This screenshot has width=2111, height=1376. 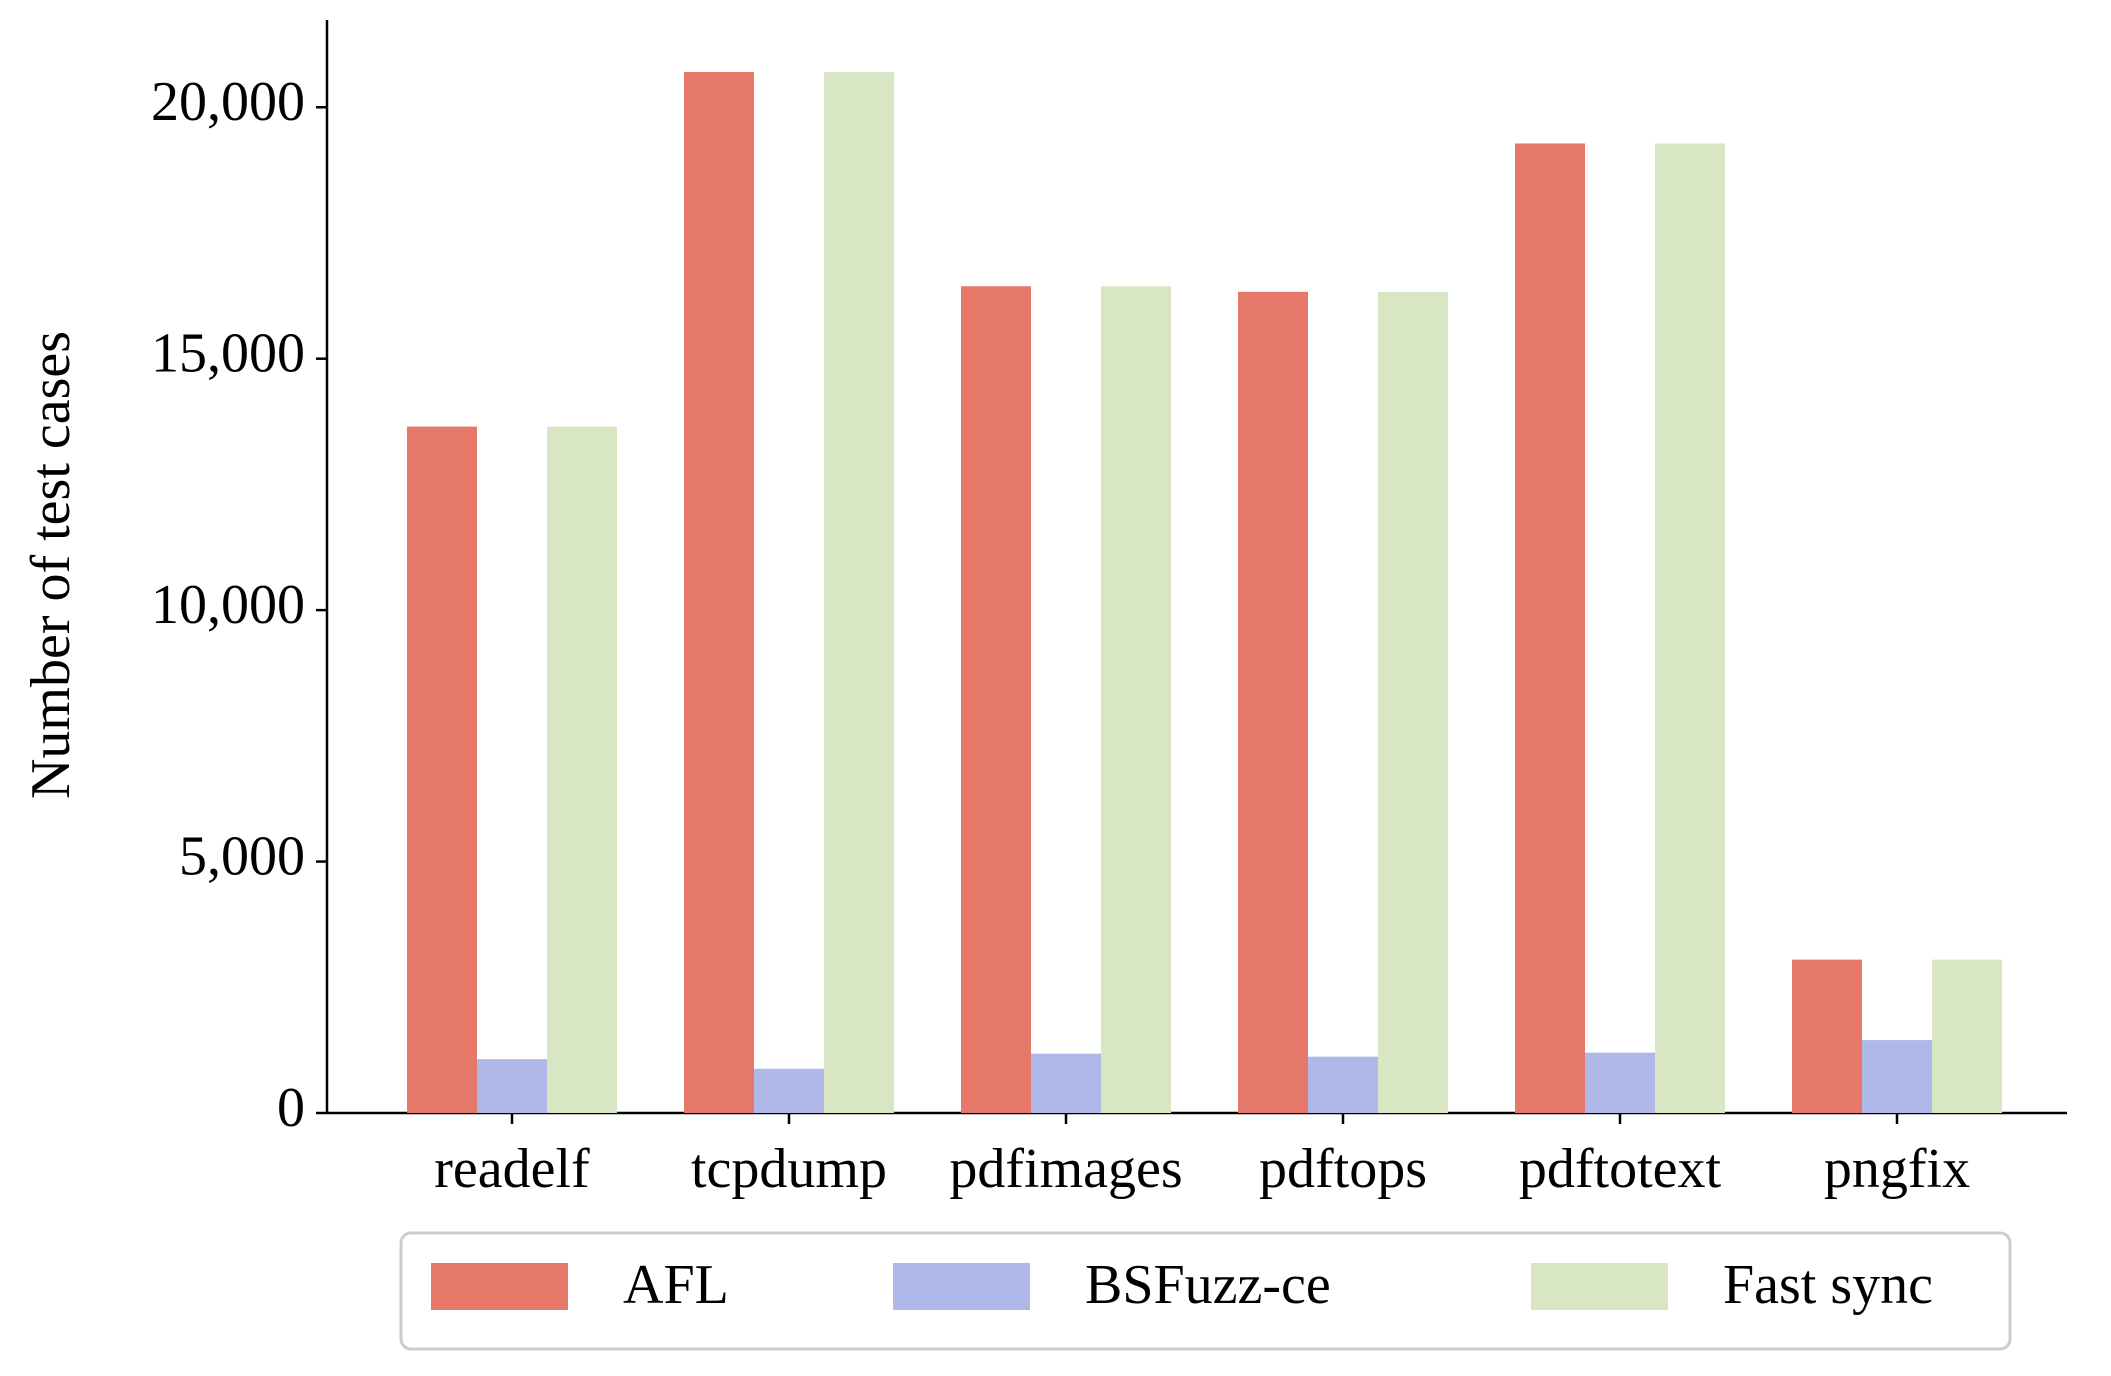 I want to click on y-tick-label: 15,000, so click(x=228, y=354).